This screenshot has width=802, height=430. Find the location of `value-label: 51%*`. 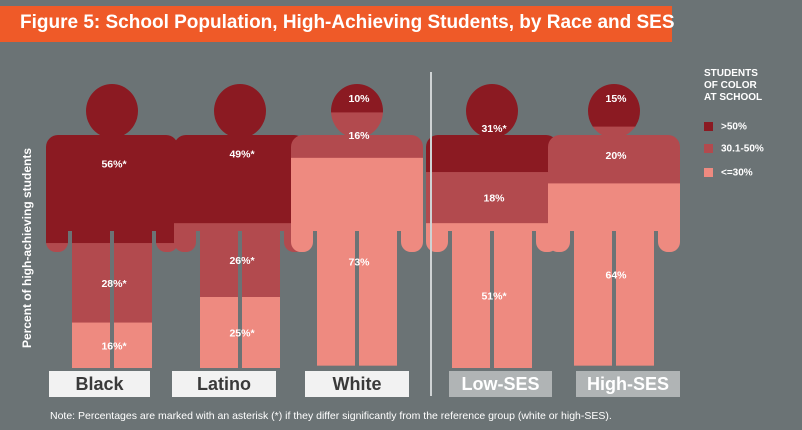

value-label: 51%* is located at coordinates (494, 297).